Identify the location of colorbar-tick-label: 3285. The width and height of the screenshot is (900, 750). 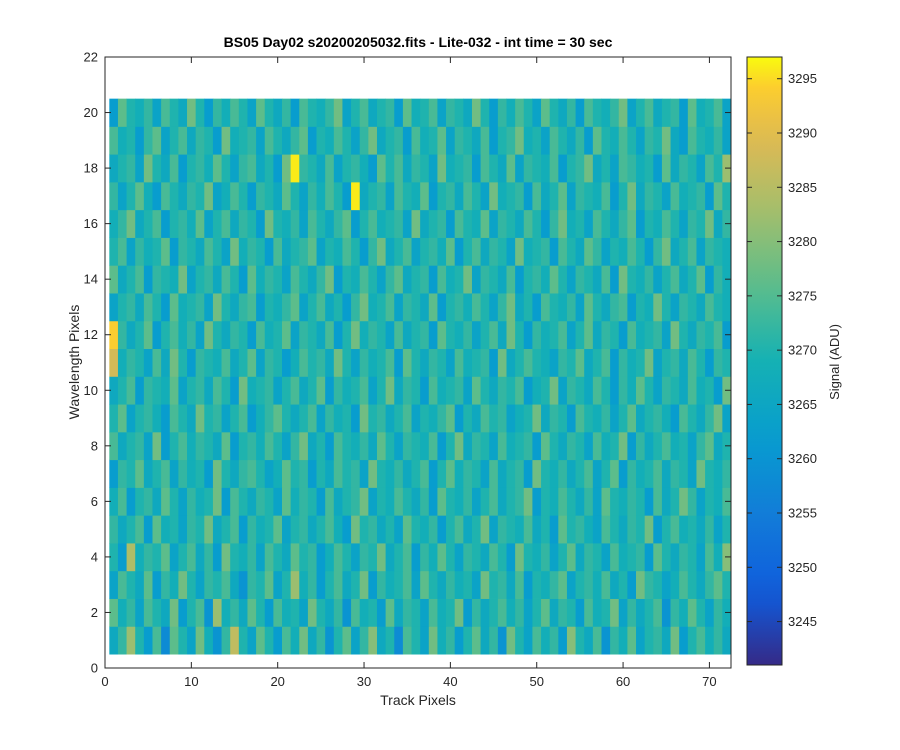
(802, 187).